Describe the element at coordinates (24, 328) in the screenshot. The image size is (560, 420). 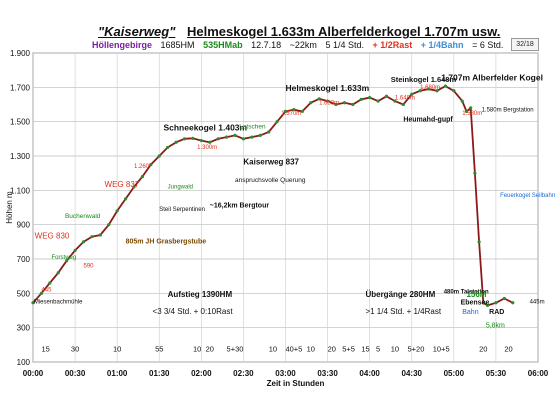
I see `y-tick-label: 300` at that location.